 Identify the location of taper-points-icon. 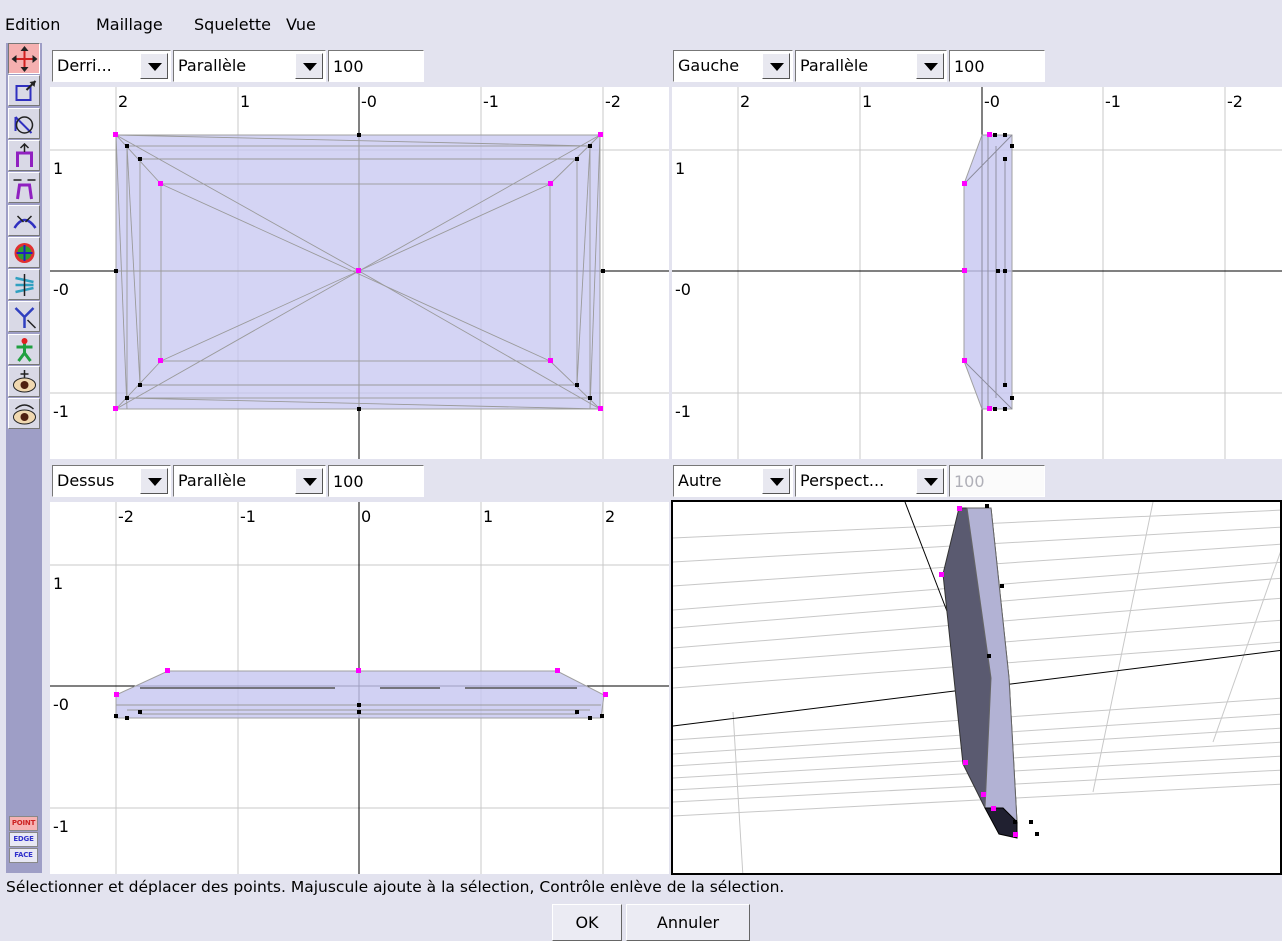
(24, 189).